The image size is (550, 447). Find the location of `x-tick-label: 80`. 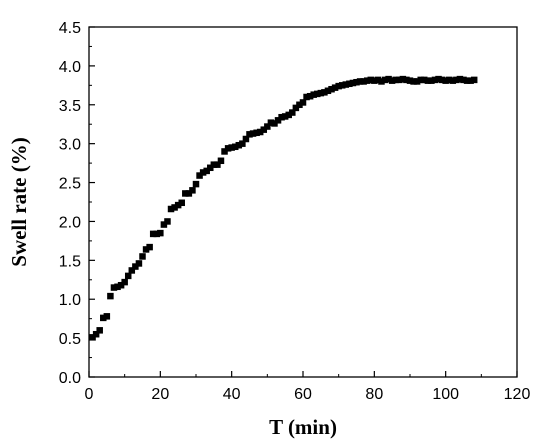

x-tick-label: 80 is located at coordinates (374, 394).